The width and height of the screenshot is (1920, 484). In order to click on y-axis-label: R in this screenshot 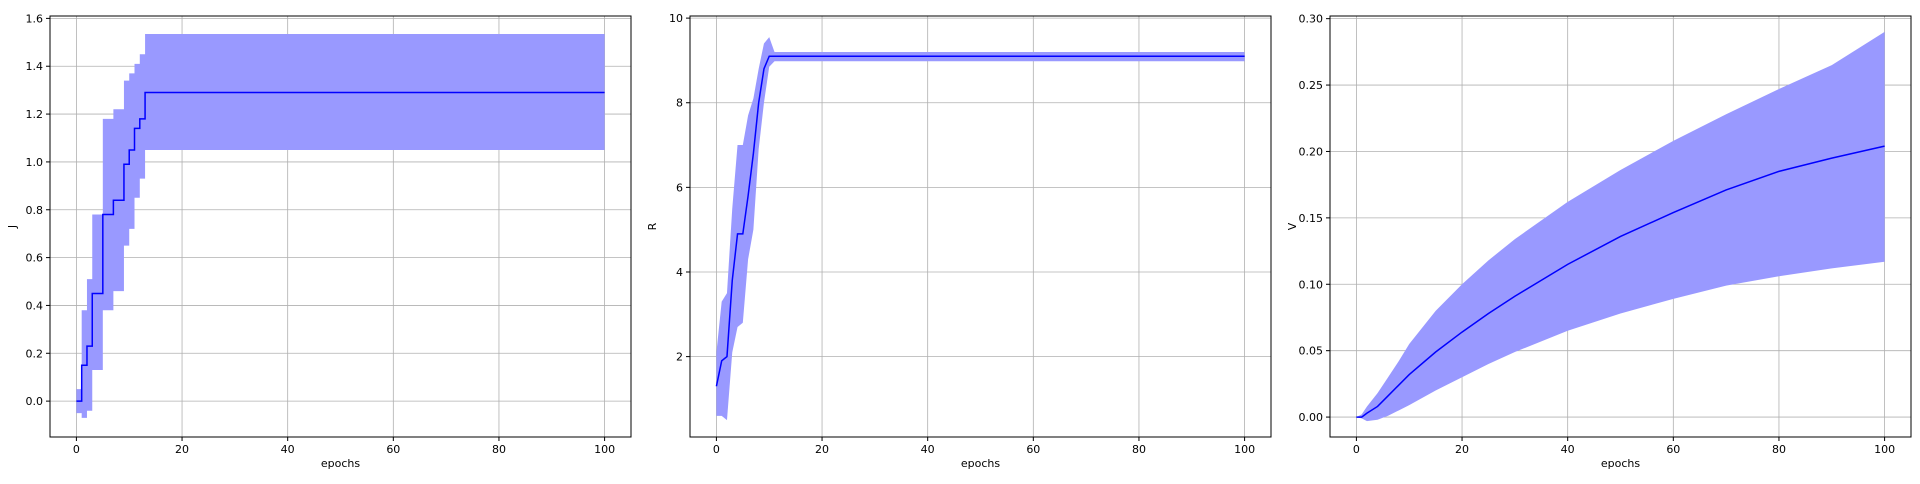, I will do `click(652, 226)`.